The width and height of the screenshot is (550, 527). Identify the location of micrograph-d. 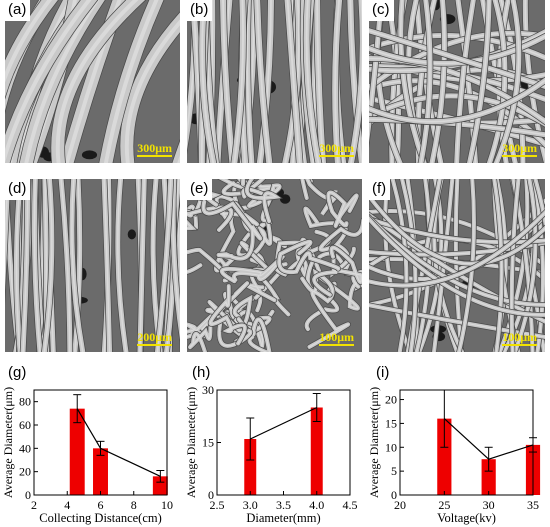
(92, 265).